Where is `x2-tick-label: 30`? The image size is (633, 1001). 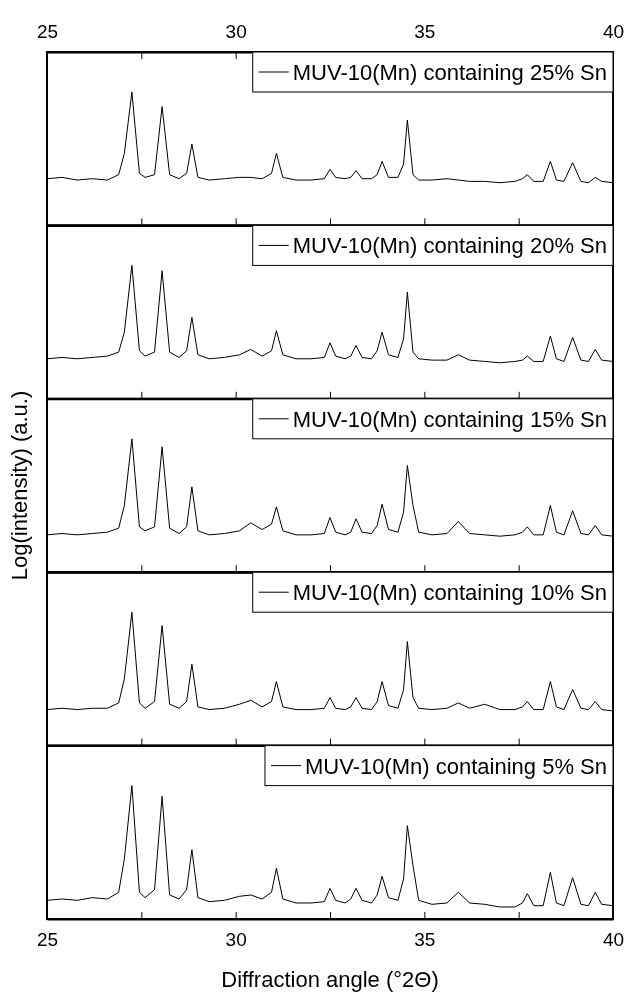 x2-tick-label: 30 is located at coordinates (236, 31).